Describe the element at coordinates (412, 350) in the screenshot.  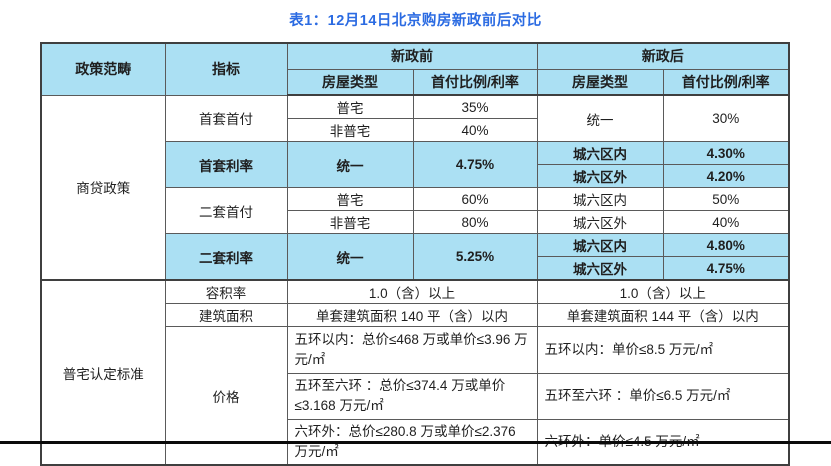
I see `cell-before-price-within-5th-ring: 五环以内：总价≤468 万或单价≤3.96 万元/㎡` at that location.